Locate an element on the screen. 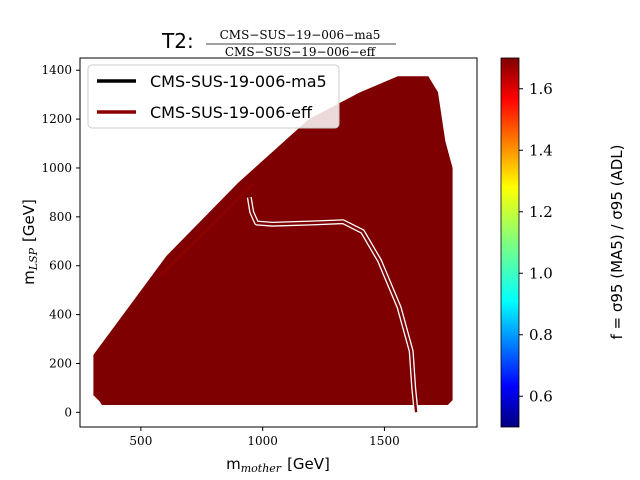 This screenshot has width=640, height=480. eff-exclusion-line is located at coordinates (207, 229).